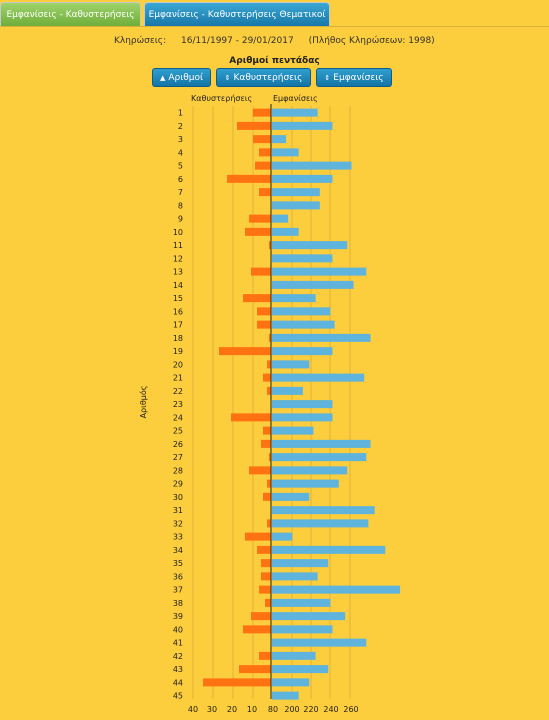  What do you see at coordinates (212, 709) in the screenshot?
I see `x-tick-label-left: 30` at bounding box center [212, 709].